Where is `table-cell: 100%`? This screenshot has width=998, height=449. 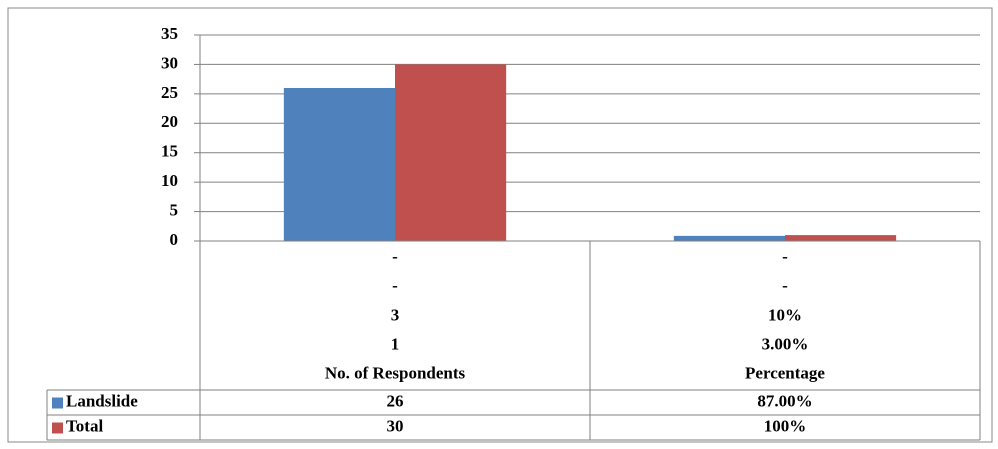 table-cell: 100% is located at coordinates (785, 425).